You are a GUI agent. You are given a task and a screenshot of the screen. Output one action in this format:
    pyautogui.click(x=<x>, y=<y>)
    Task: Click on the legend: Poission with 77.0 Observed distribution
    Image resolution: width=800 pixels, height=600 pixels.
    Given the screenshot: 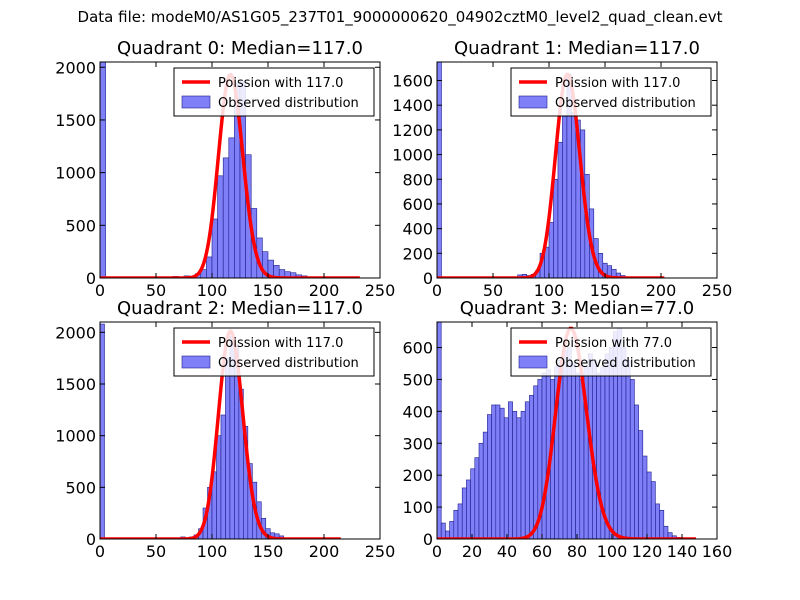 What is the action you would take?
    pyautogui.click(x=611, y=352)
    